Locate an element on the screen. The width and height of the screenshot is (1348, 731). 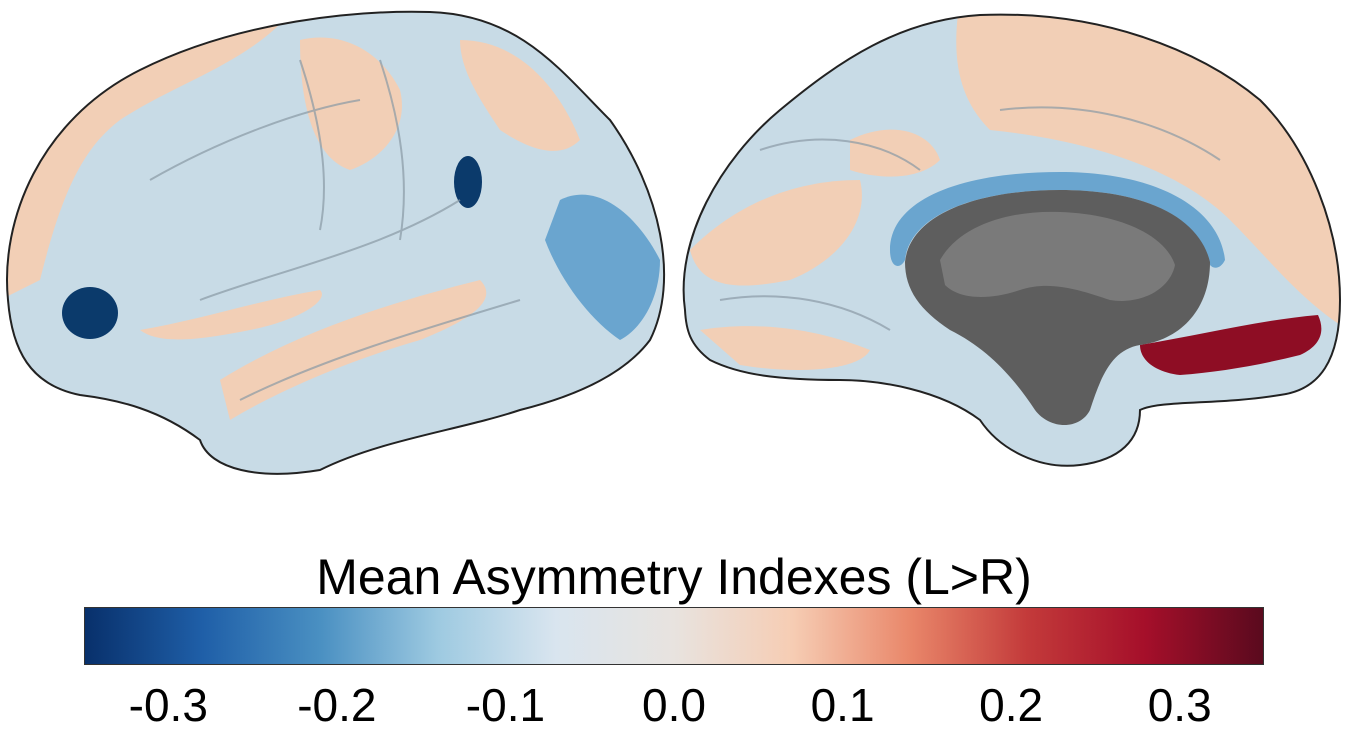
corpus-callosum-band is located at coordinates (1057, 220).